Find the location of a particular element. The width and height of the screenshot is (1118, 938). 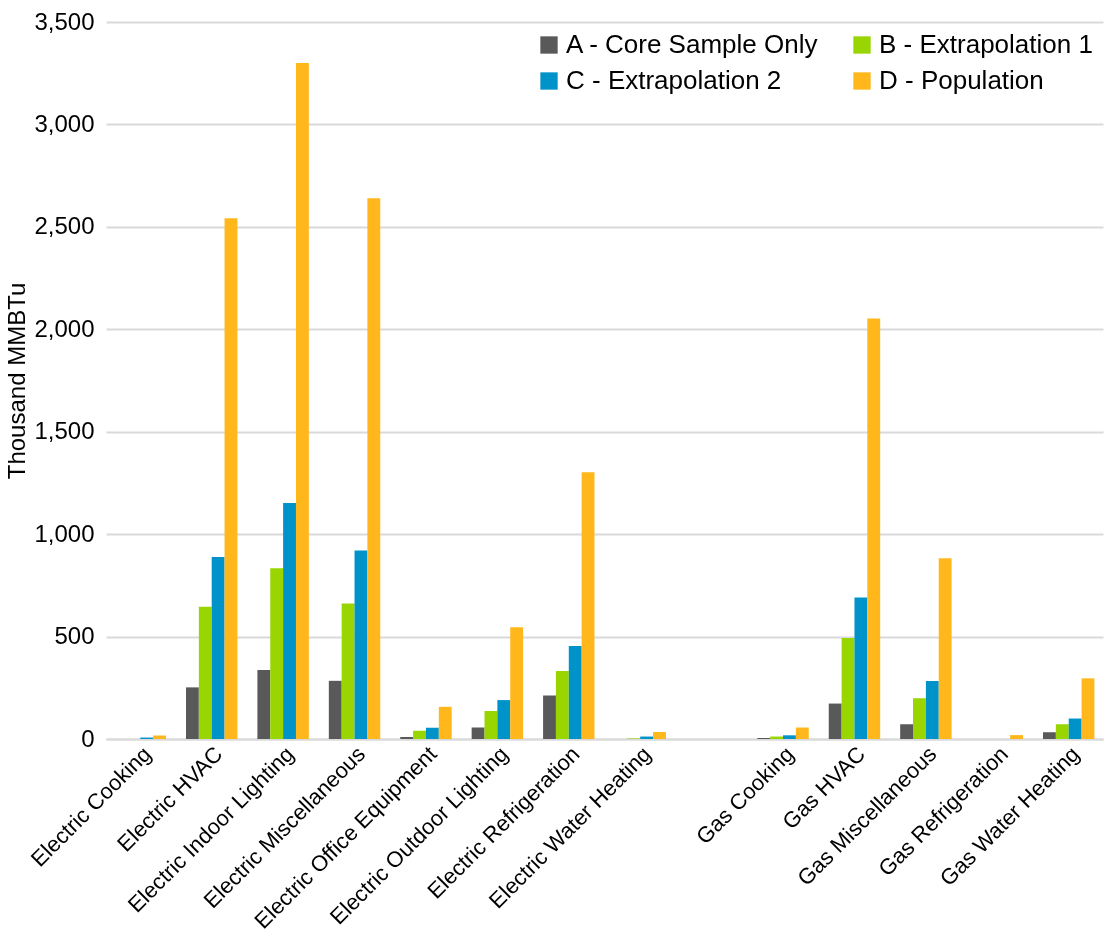

legend-label: B - Extrapolation 1 is located at coordinates (986, 44).